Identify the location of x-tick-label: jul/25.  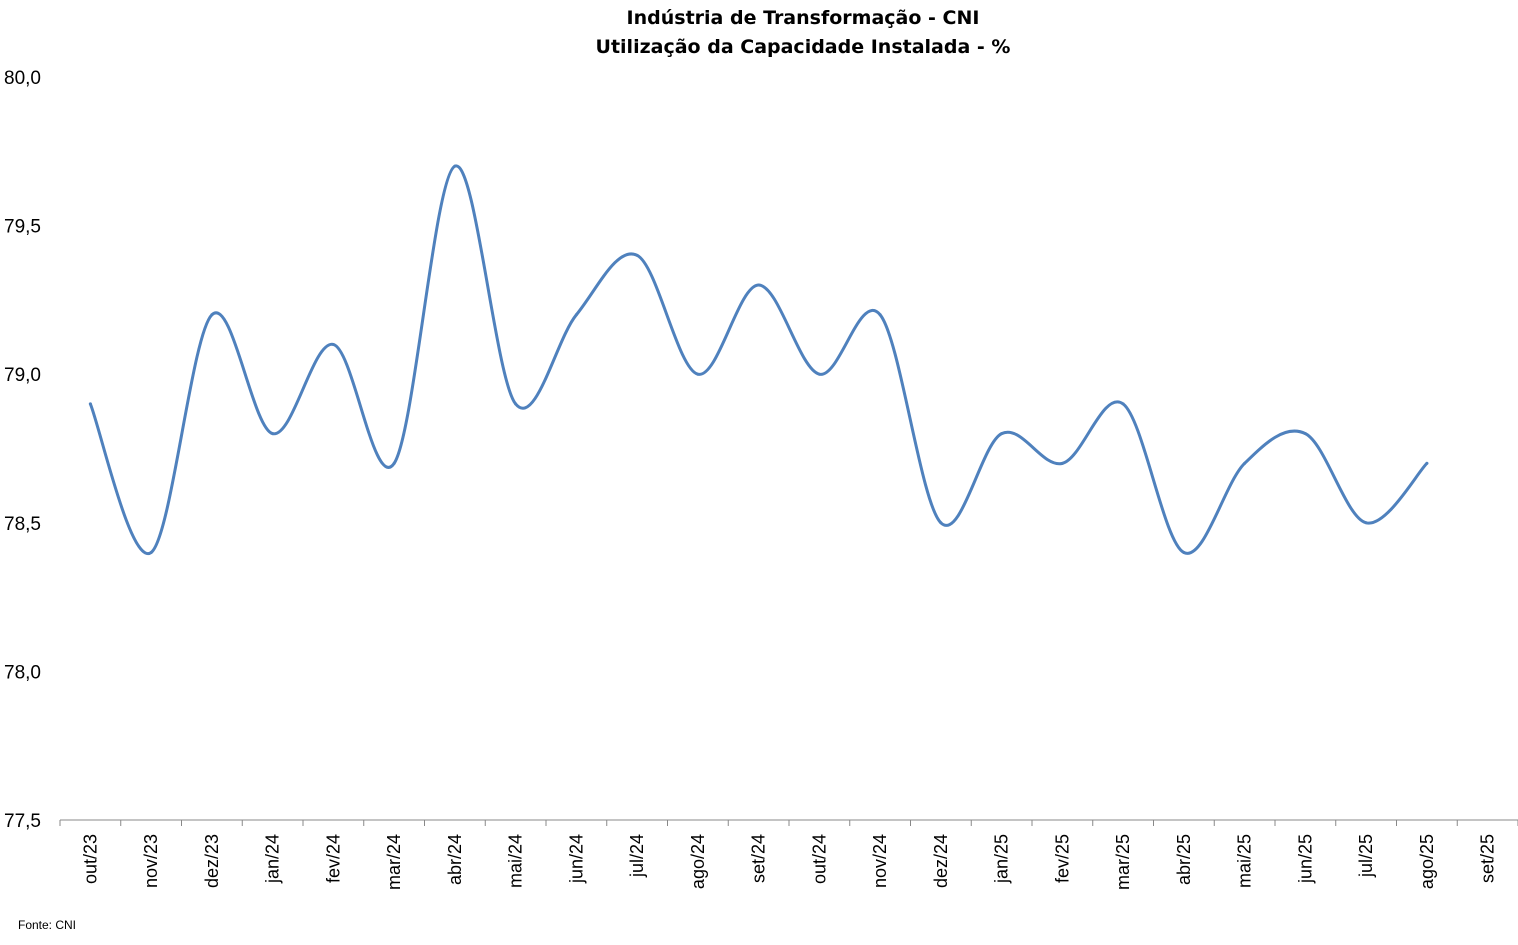
(1366, 856).